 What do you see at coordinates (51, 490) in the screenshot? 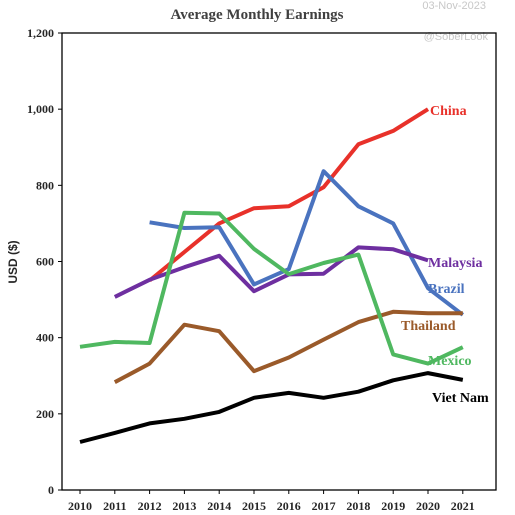
I see `y-tick-label: 0` at bounding box center [51, 490].